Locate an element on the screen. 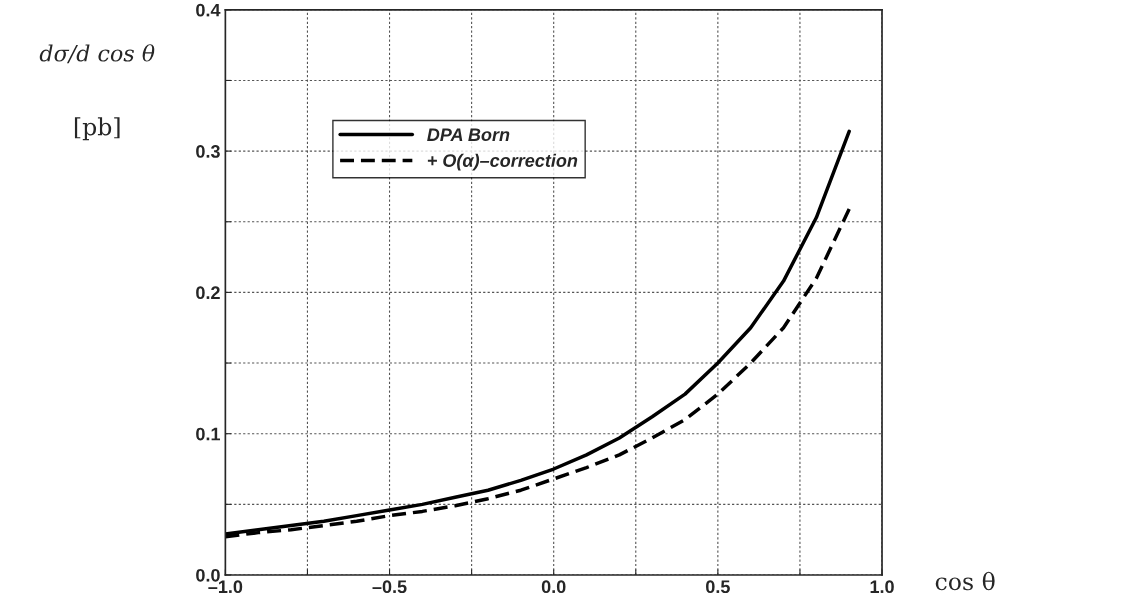  x-tick-label: –1.0 is located at coordinates (225, 587).